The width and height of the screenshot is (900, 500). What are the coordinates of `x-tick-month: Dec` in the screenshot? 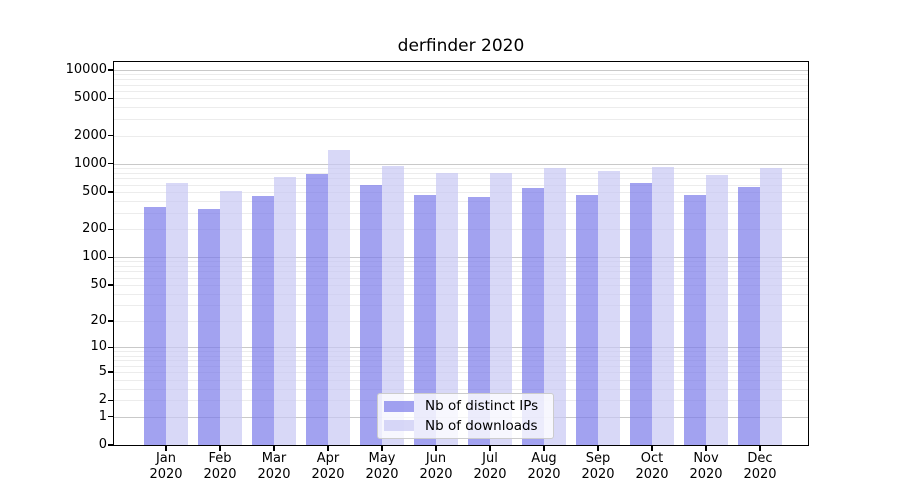 It's located at (760, 458).